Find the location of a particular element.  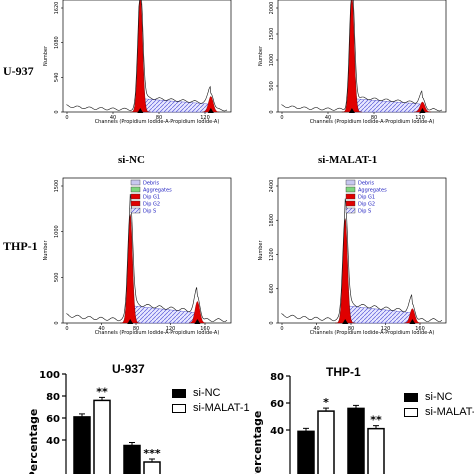

y-tick-label: 1080 is located at coordinates (57, 42).